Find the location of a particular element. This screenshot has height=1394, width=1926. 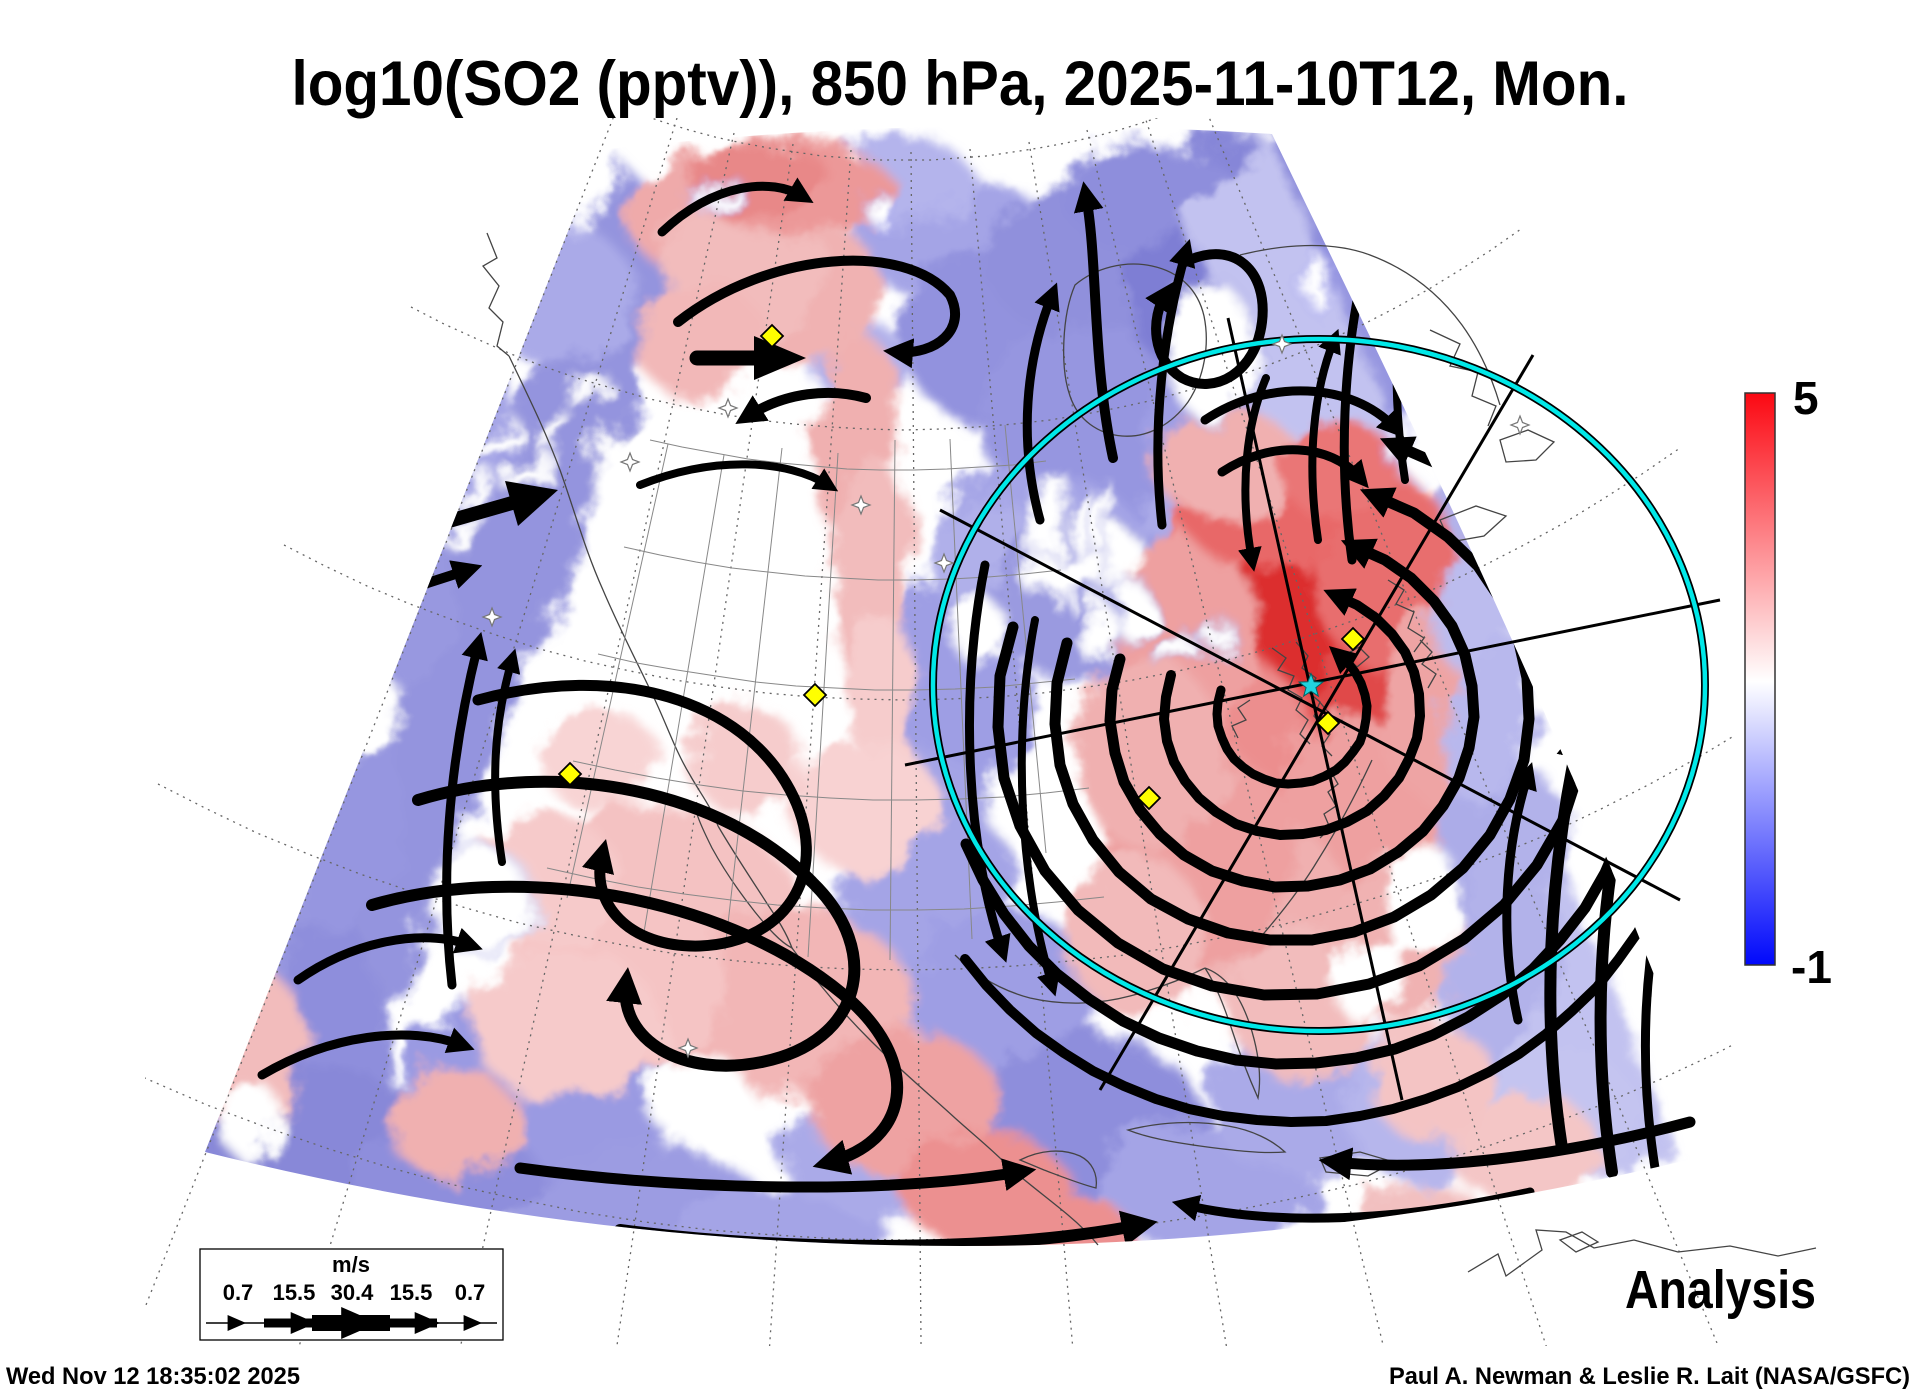

svg-text: 30.4 is located at coordinates (353, 1292).